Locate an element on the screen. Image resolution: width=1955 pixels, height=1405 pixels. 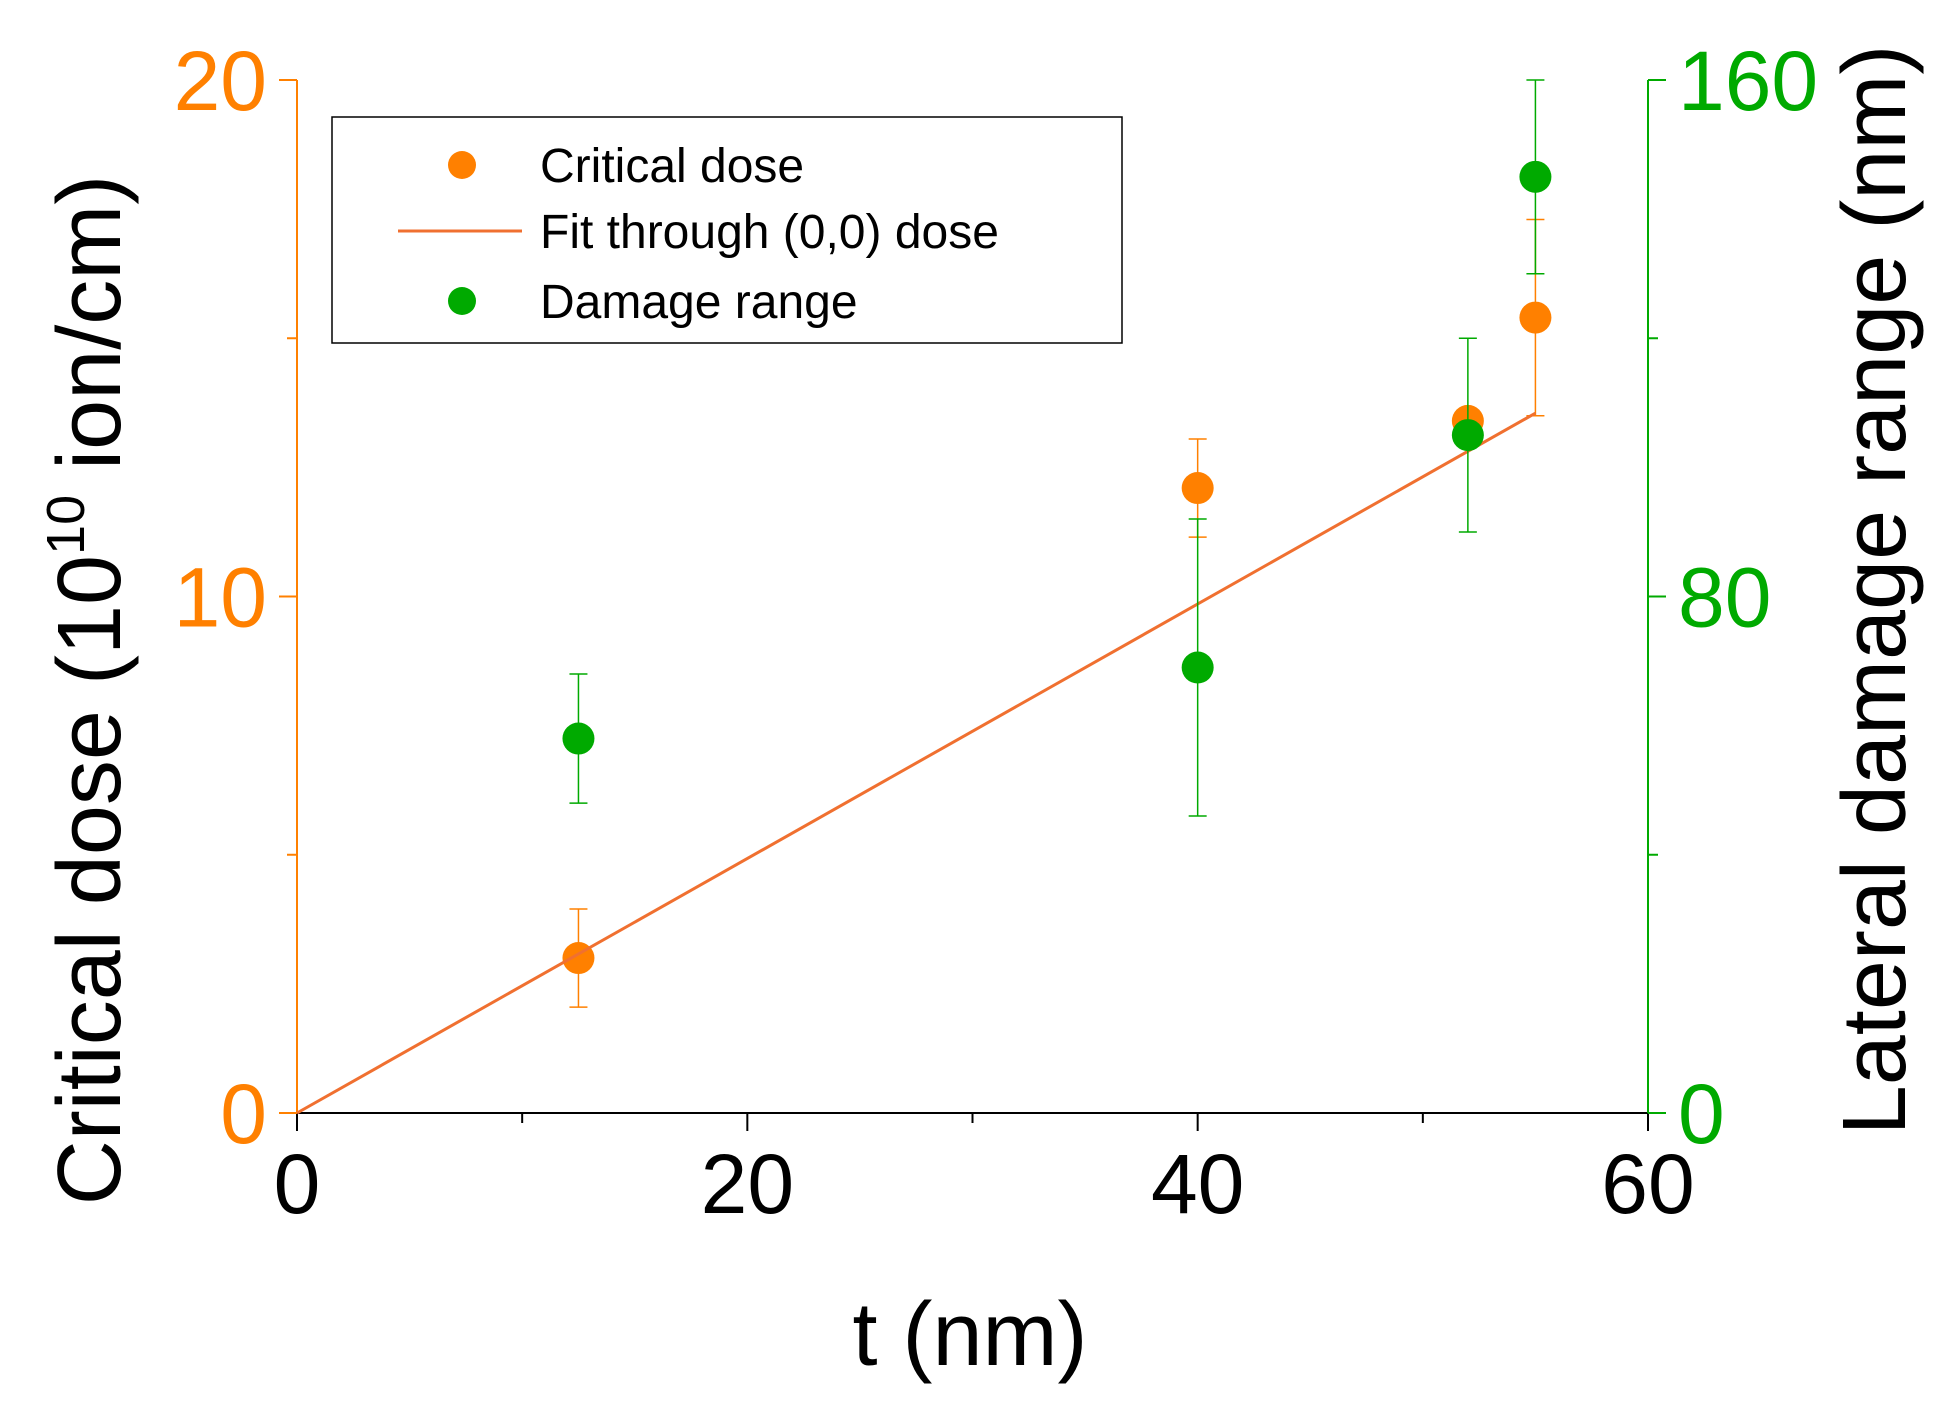
x-tick-label: 60 is located at coordinates (1647, 1184).